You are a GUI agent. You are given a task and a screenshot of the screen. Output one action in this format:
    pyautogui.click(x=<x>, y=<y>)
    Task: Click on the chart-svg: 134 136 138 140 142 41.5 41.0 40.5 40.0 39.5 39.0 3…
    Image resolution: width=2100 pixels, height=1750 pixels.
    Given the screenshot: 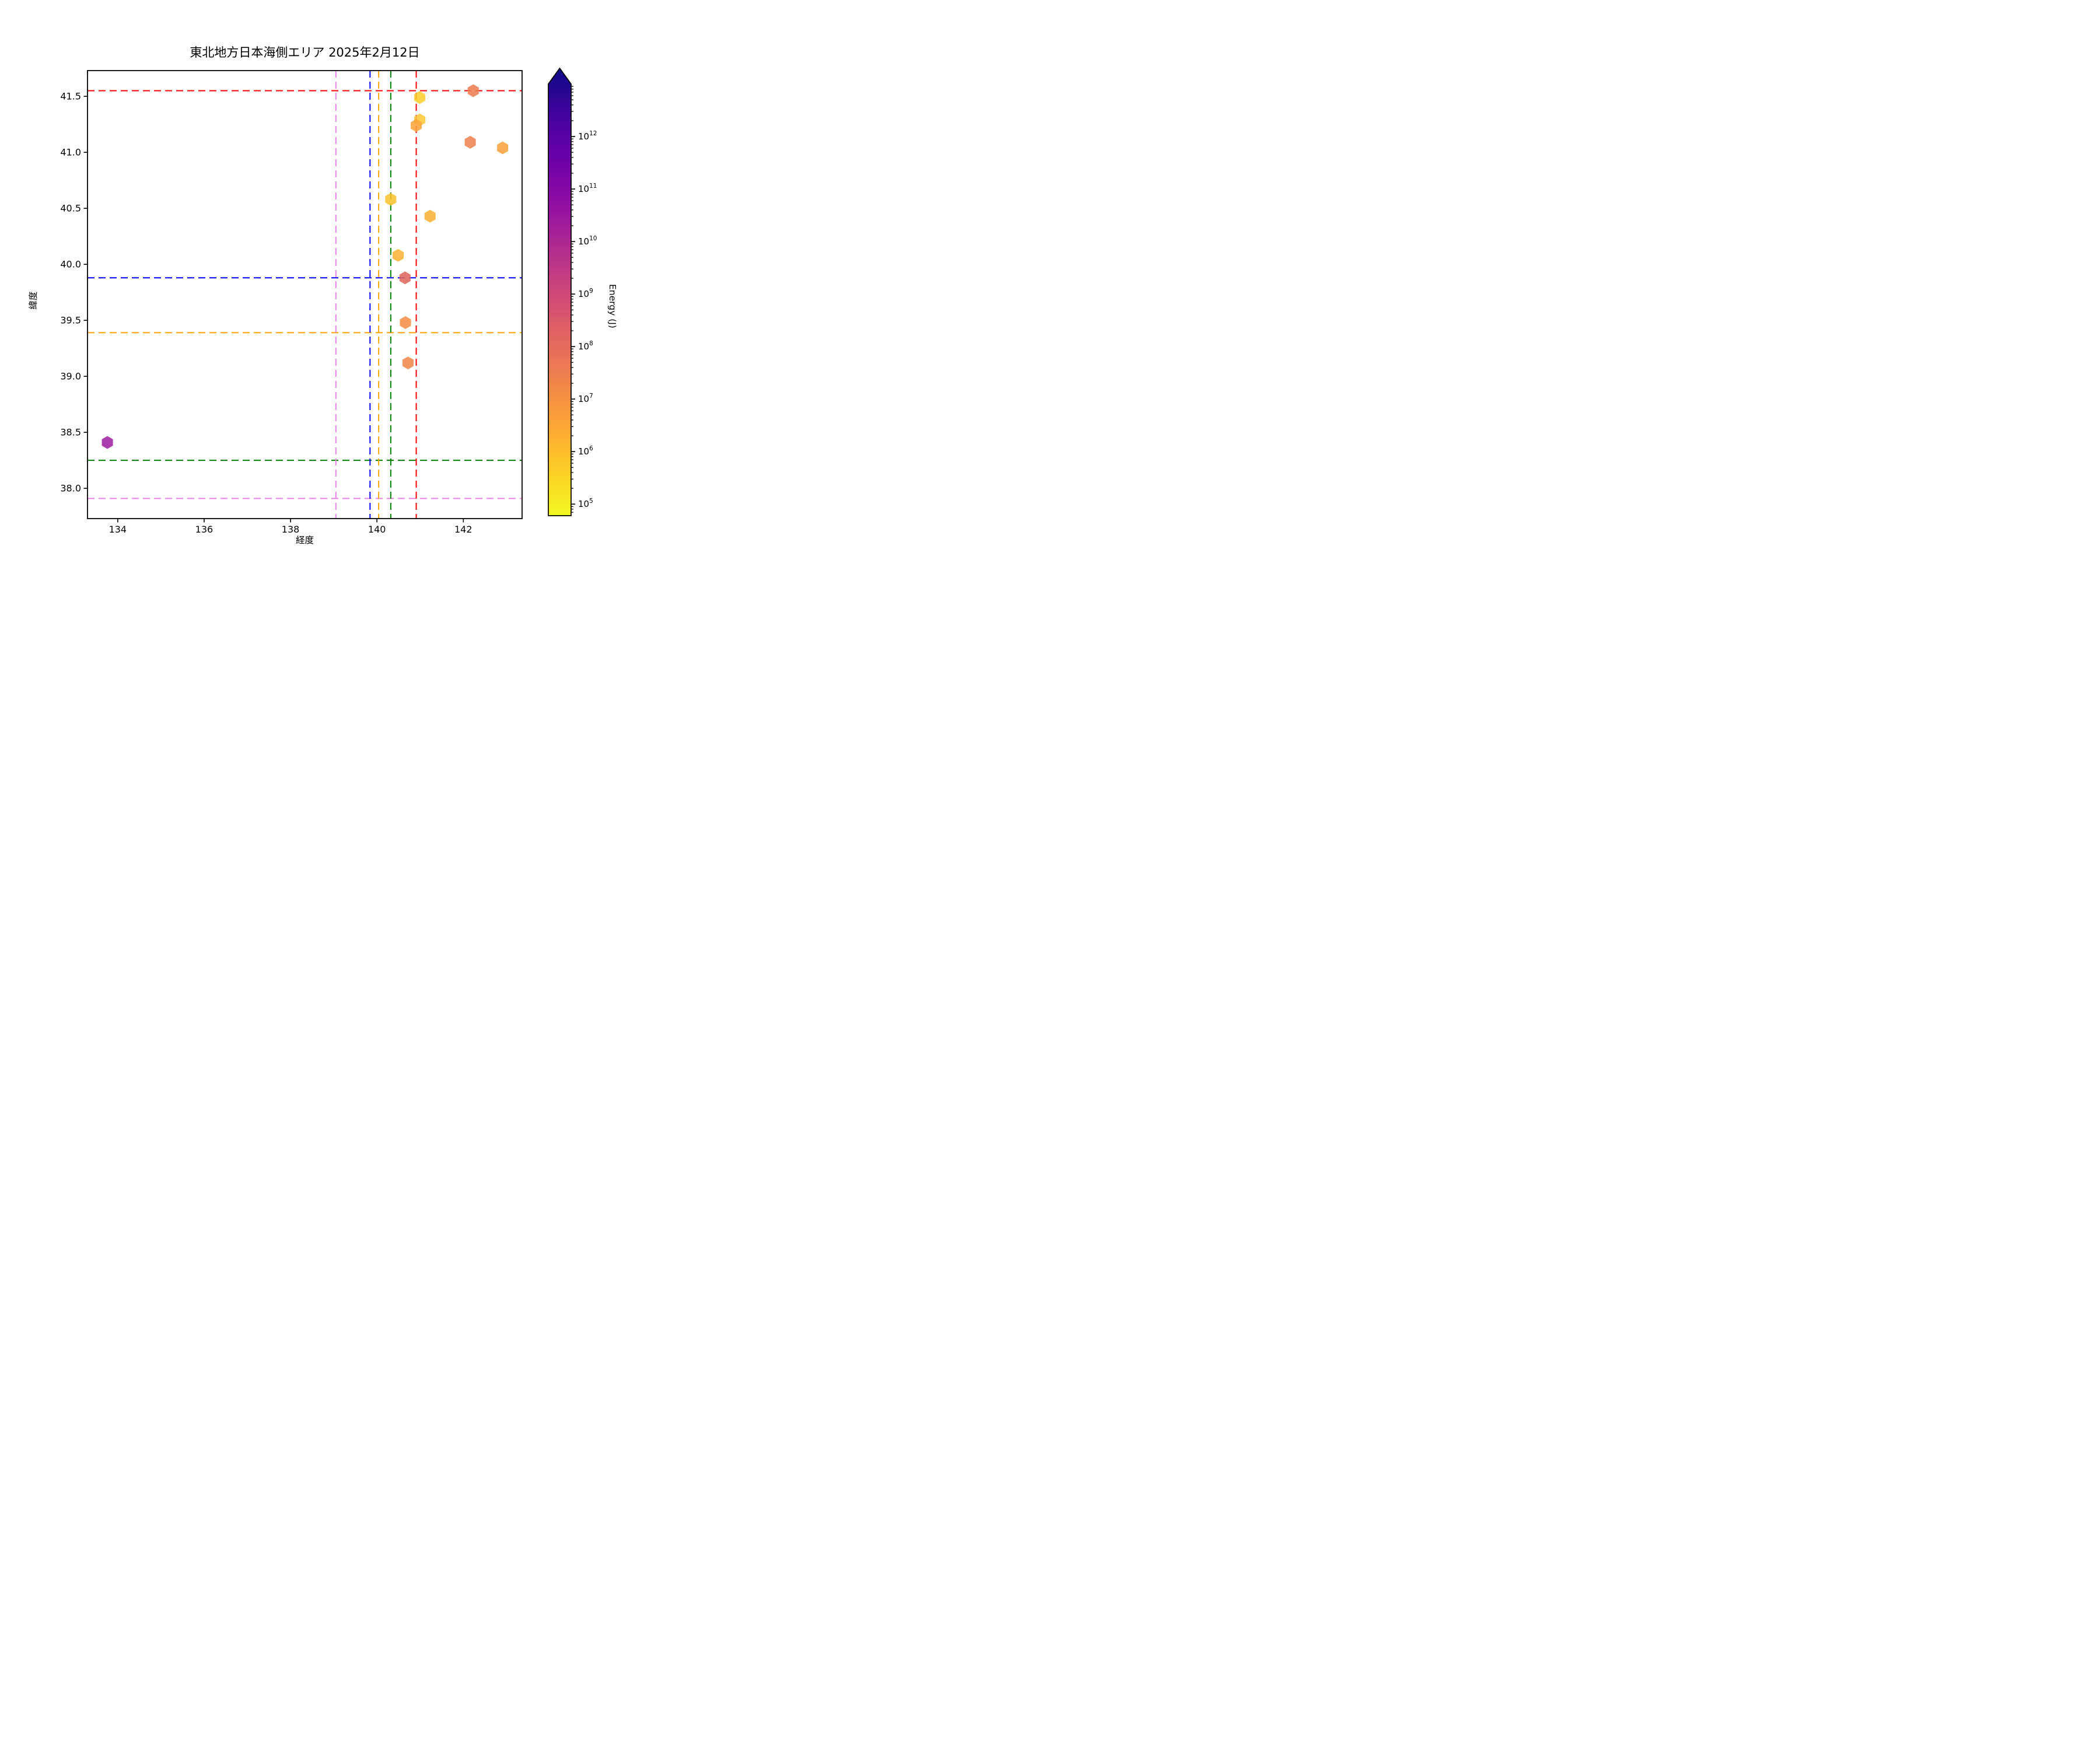 What is the action you would take?
    pyautogui.click(x=328, y=301)
    